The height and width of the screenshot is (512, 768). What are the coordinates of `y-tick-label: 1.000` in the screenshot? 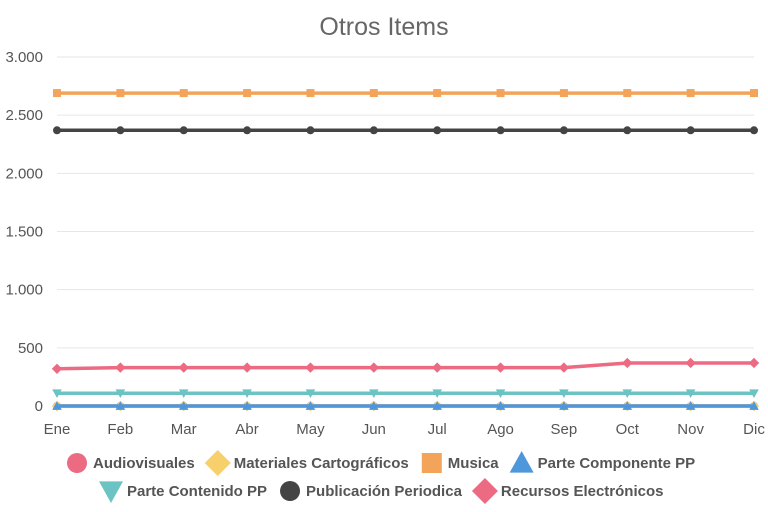 It's located at (24, 290).